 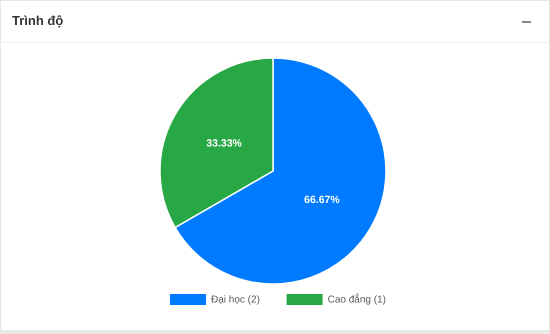 What do you see at coordinates (322, 200) in the screenshot?
I see `data-label: 66.67%` at bounding box center [322, 200].